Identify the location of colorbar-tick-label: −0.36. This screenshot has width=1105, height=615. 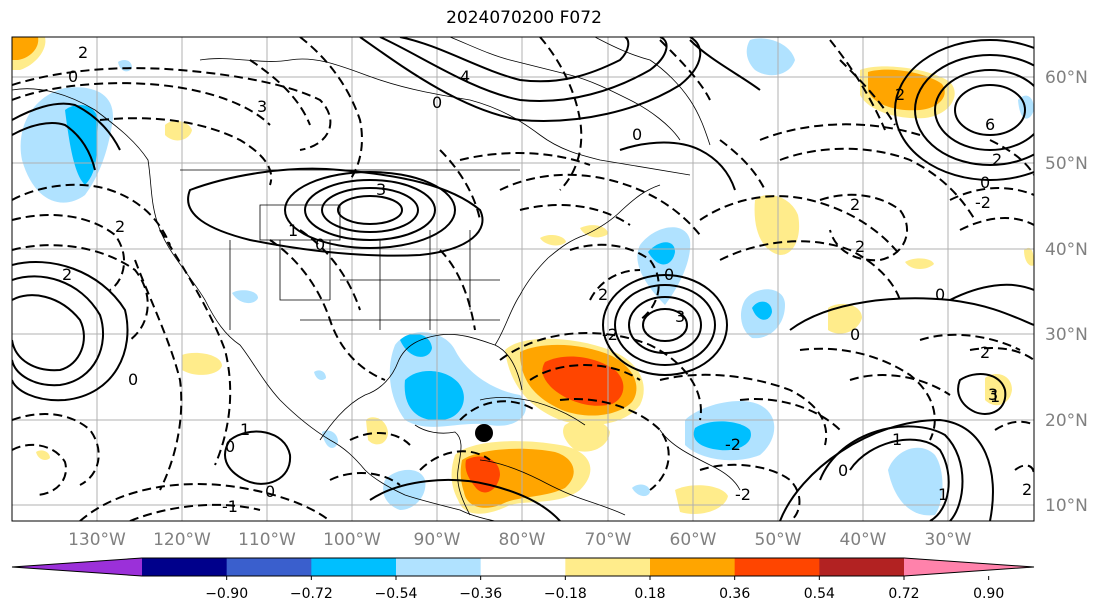
(480, 594).